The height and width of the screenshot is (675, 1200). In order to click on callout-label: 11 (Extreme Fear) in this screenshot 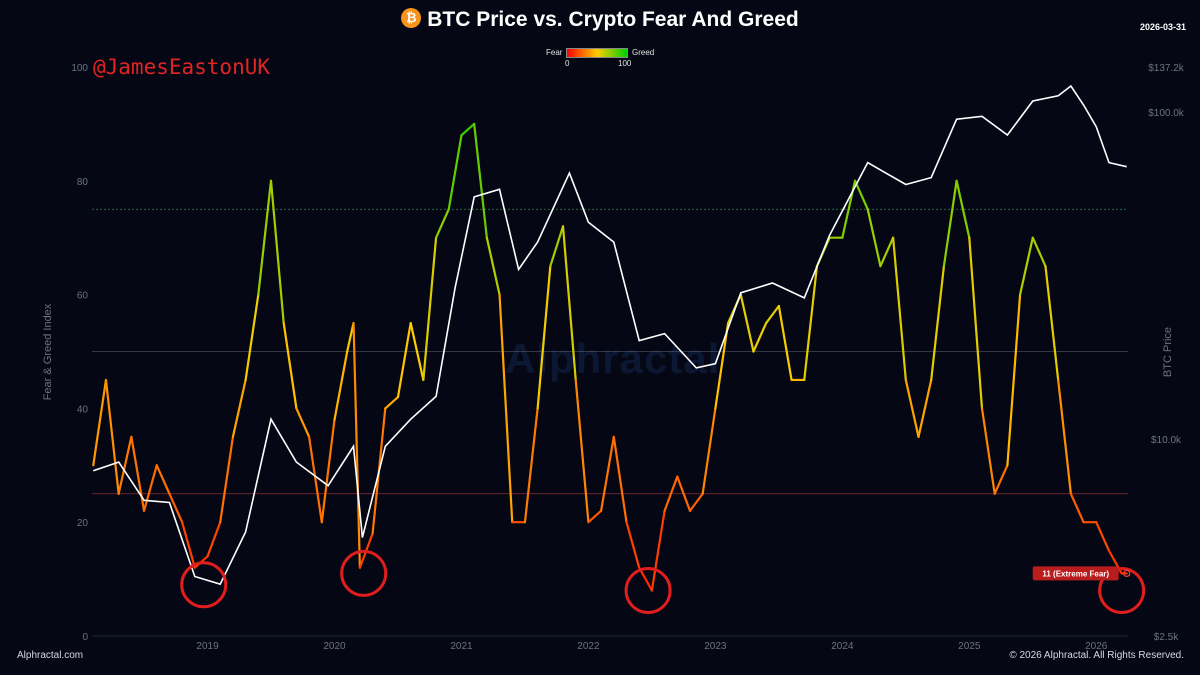, I will do `click(1075, 573)`.